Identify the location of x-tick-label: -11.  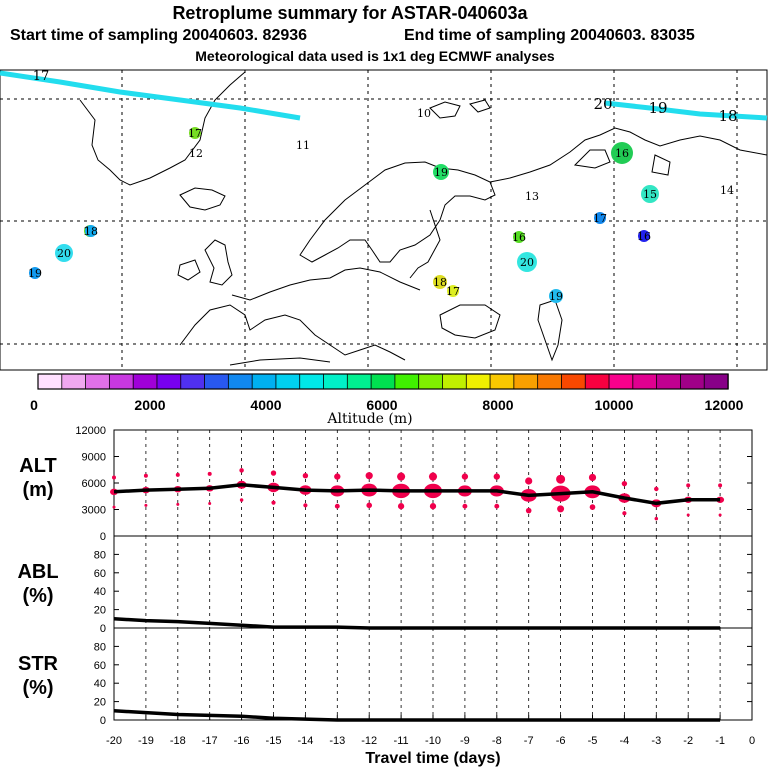
(401, 741).